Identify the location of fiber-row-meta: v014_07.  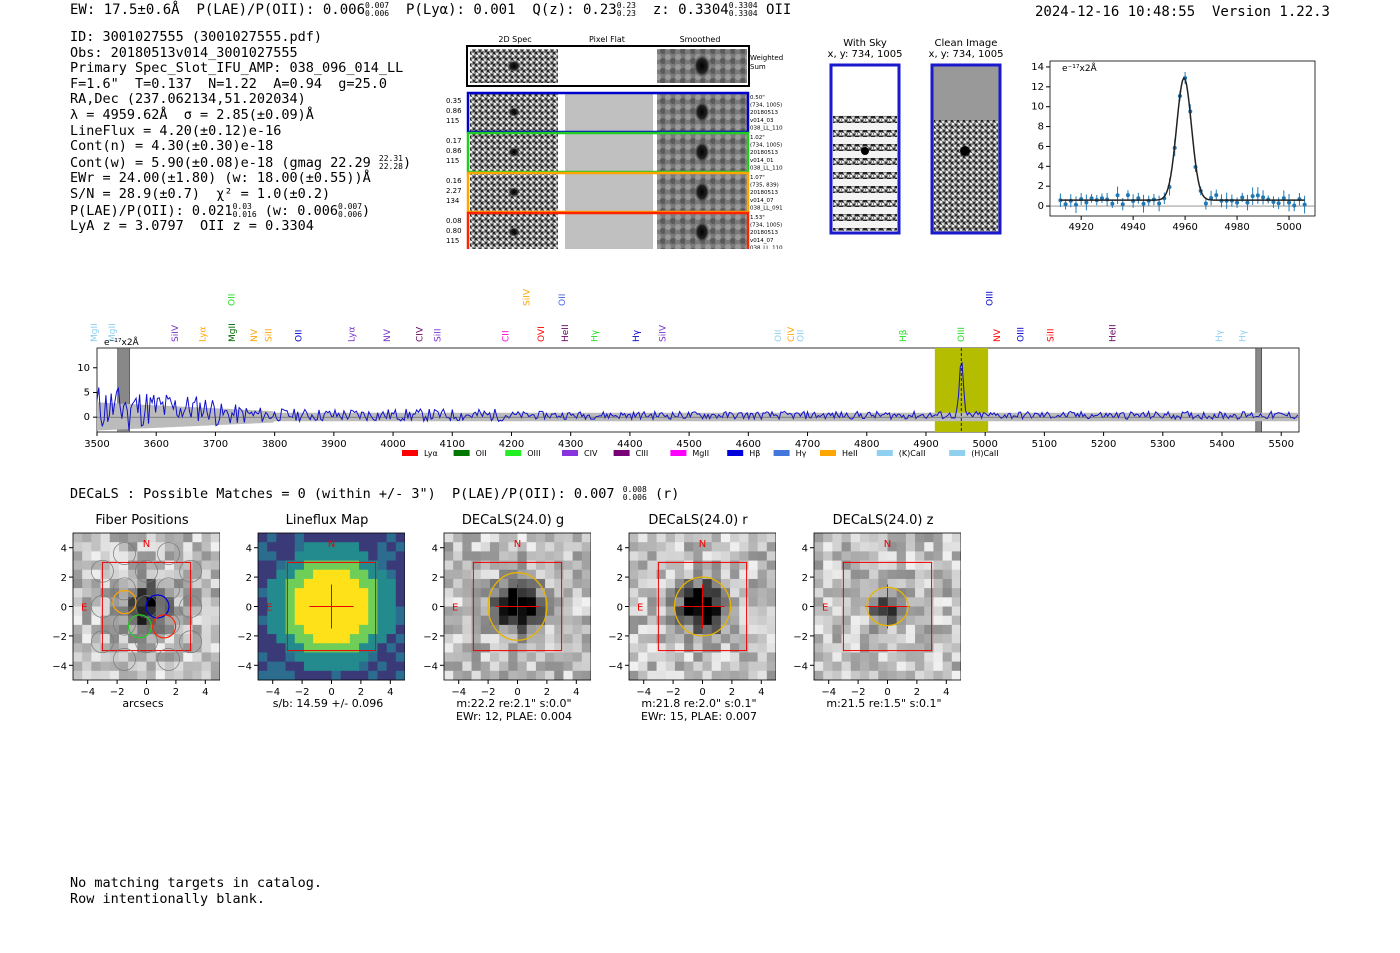
(762, 241).